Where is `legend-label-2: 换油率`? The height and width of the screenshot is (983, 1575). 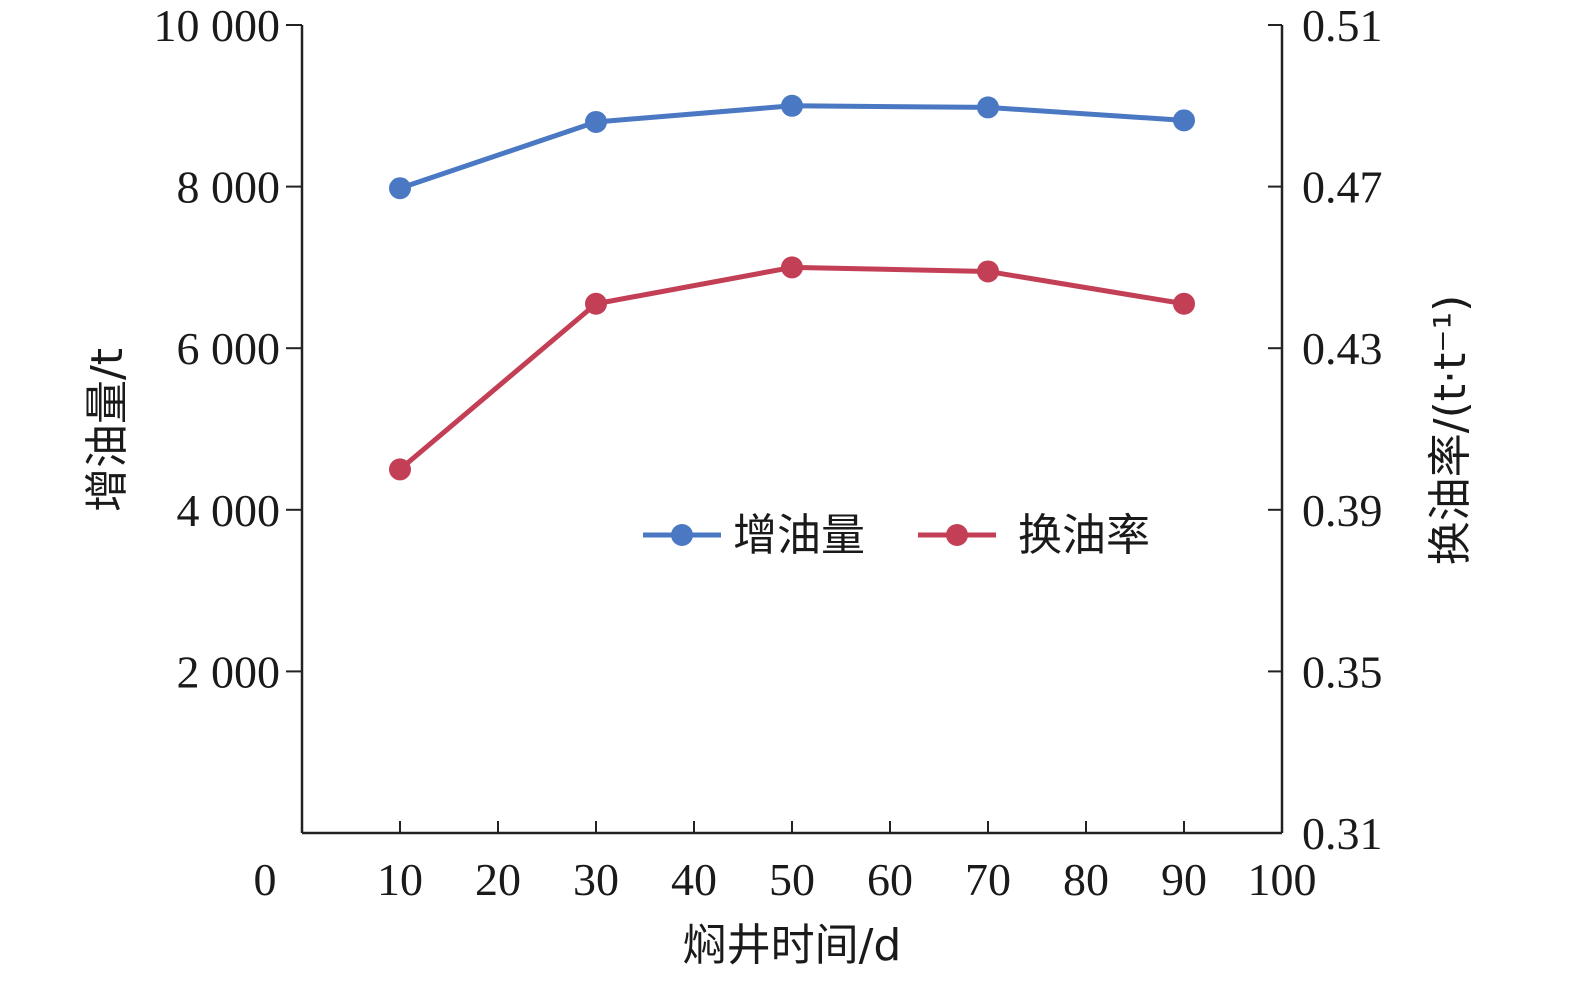 legend-label-2: 换油率 is located at coordinates (1084, 535).